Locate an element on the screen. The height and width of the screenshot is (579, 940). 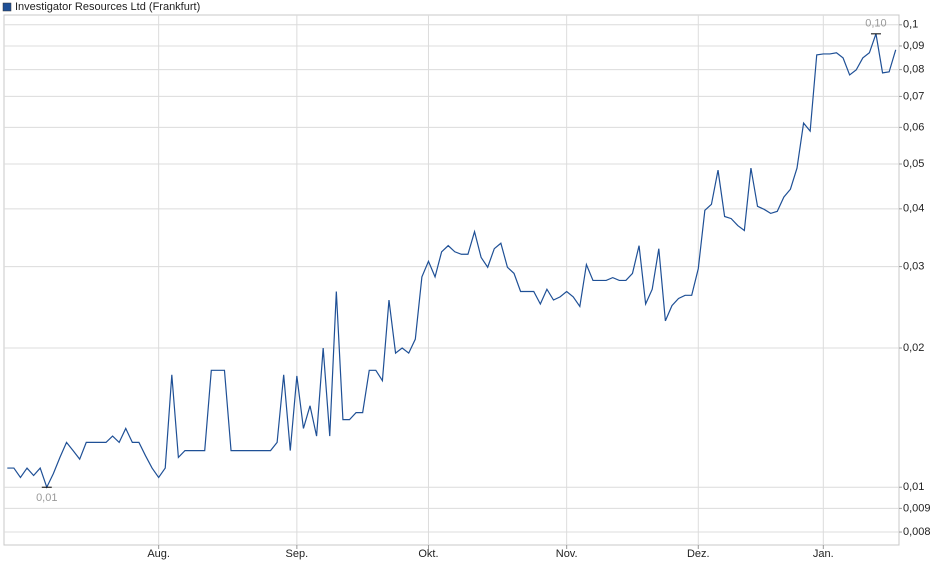
y-tick-label: 0,03 is located at coordinates (913, 266).